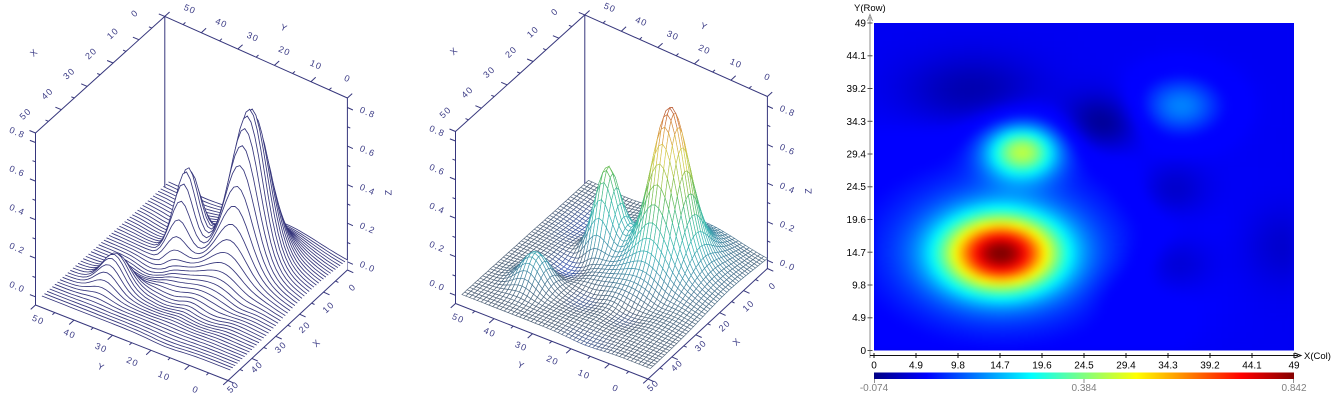 This screenshot has width=1332, height=400. What do you see at coordinates (874, 388) in the screenshot?
I see `svg-text: -0.074` at bounding box center [874, 388].